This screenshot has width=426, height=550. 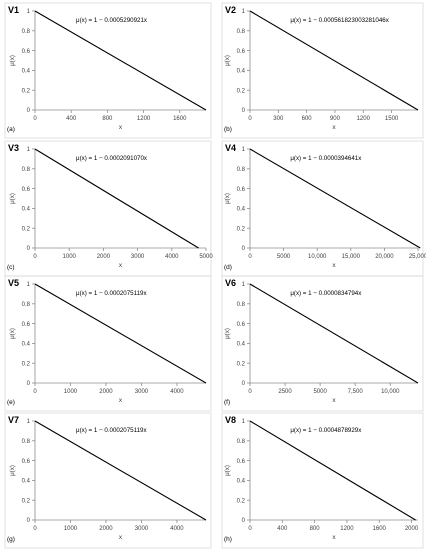 I want to click on x-tick-label: 1500, so click(x=392, y=119).